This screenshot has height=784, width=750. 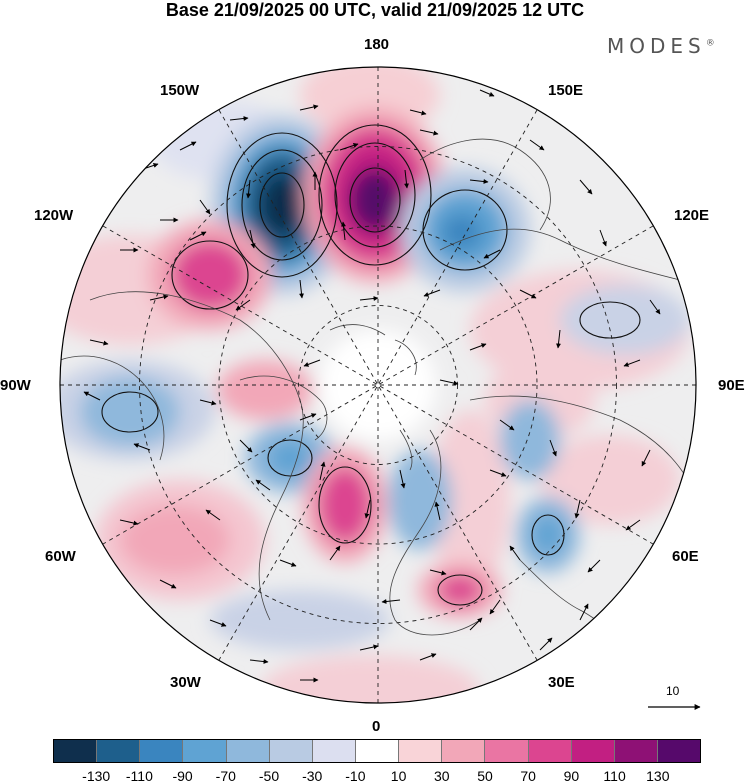 What do you see at coordinates (692, 215) in the screenshot?
I see `label-lon-120e: 120E` at bounding box center [692, 215].